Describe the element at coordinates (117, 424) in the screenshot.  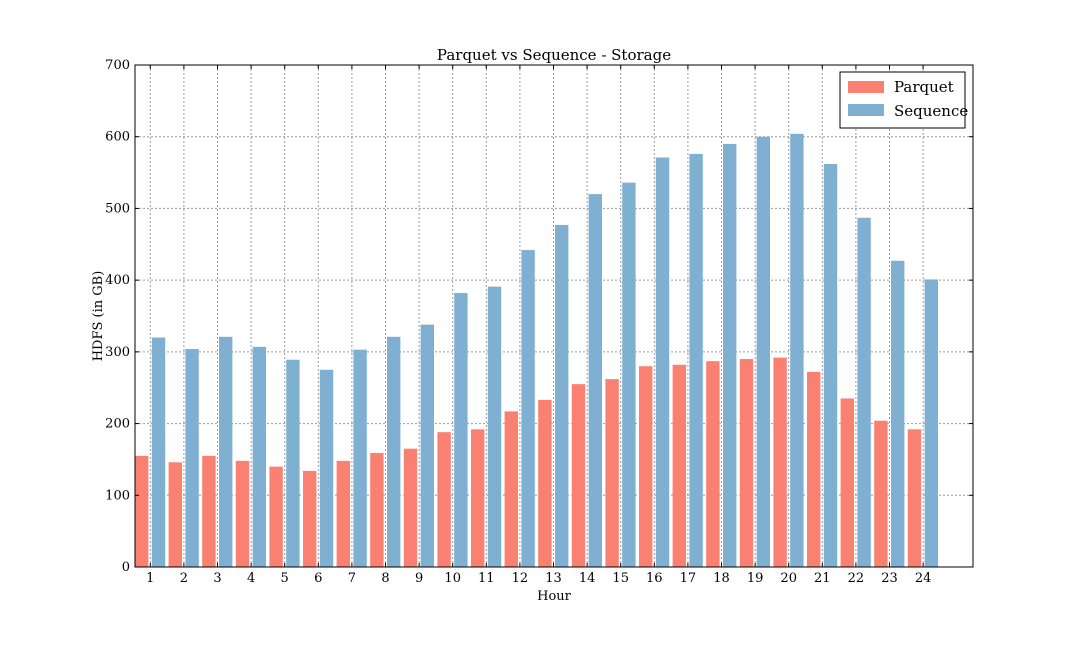
I see `y-tick-label: 200` at that location.